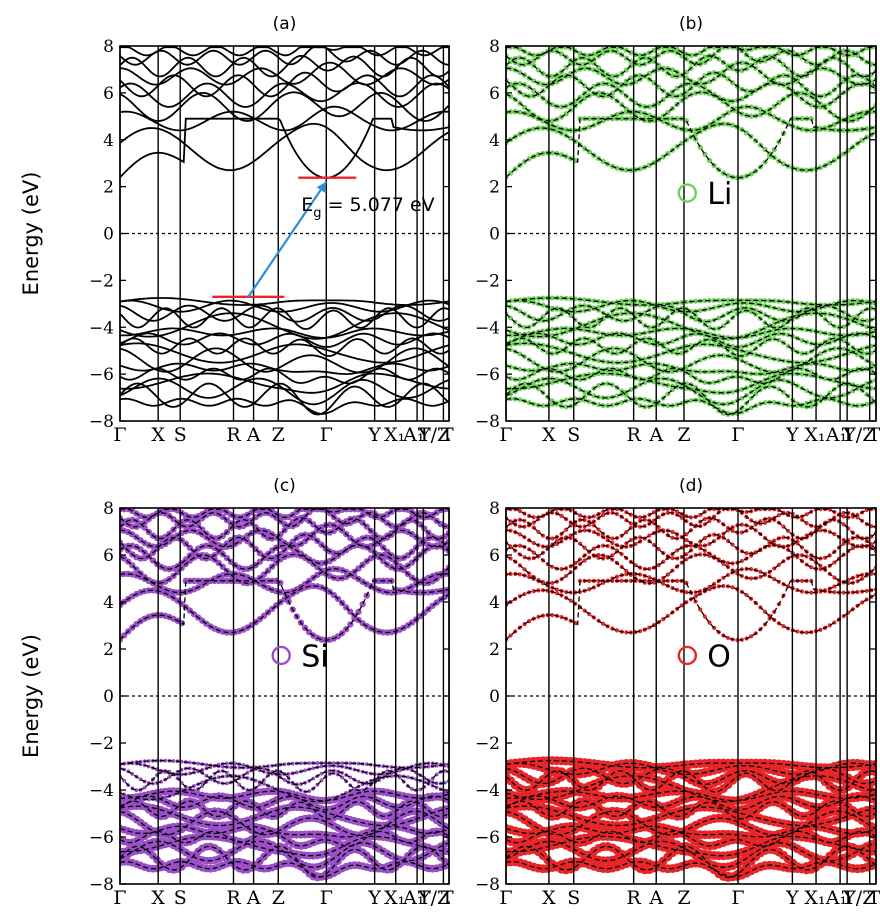  What do you see at coordinates (394, 435) in the screenshot?
I see `k-point-label: X₁` at bounding box center [394, 435].